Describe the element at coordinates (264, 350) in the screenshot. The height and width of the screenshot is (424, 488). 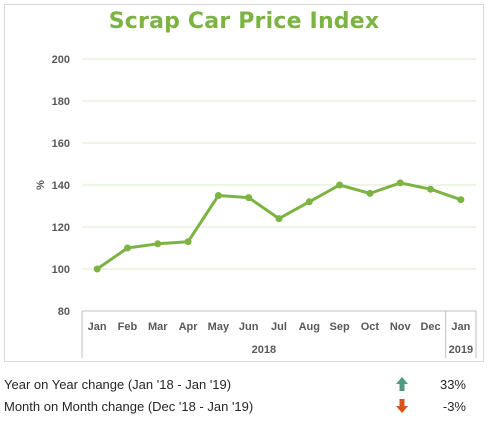
I see `year-group-label: 2018` at that location.